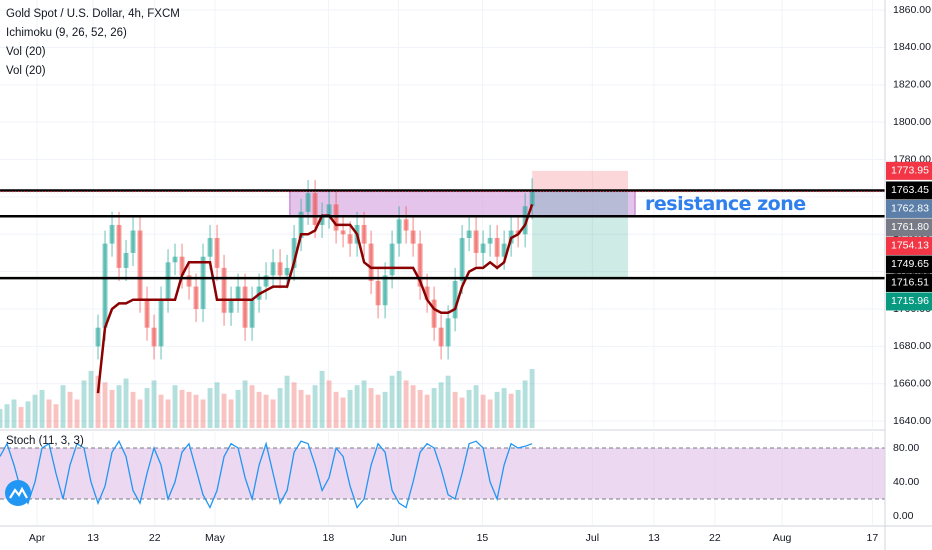  I want to click on logo-mark, so click(18, 492).